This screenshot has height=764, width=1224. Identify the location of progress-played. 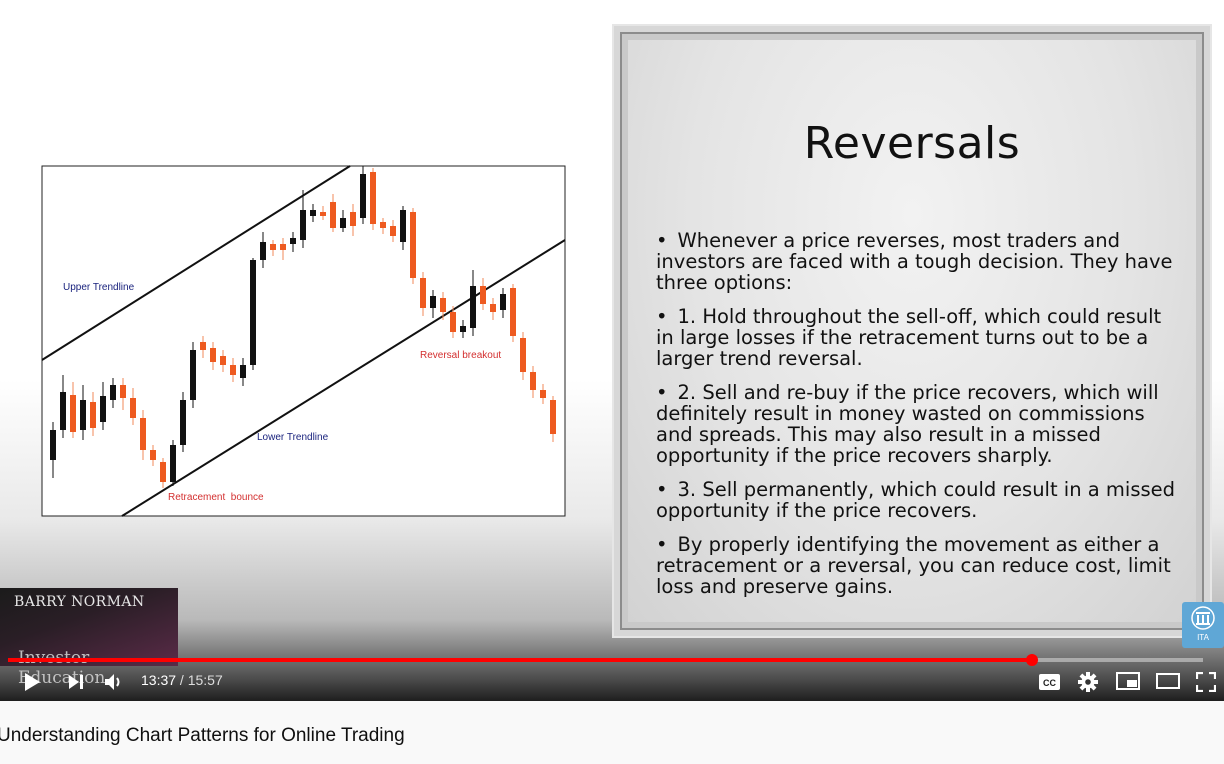
(520, 660).